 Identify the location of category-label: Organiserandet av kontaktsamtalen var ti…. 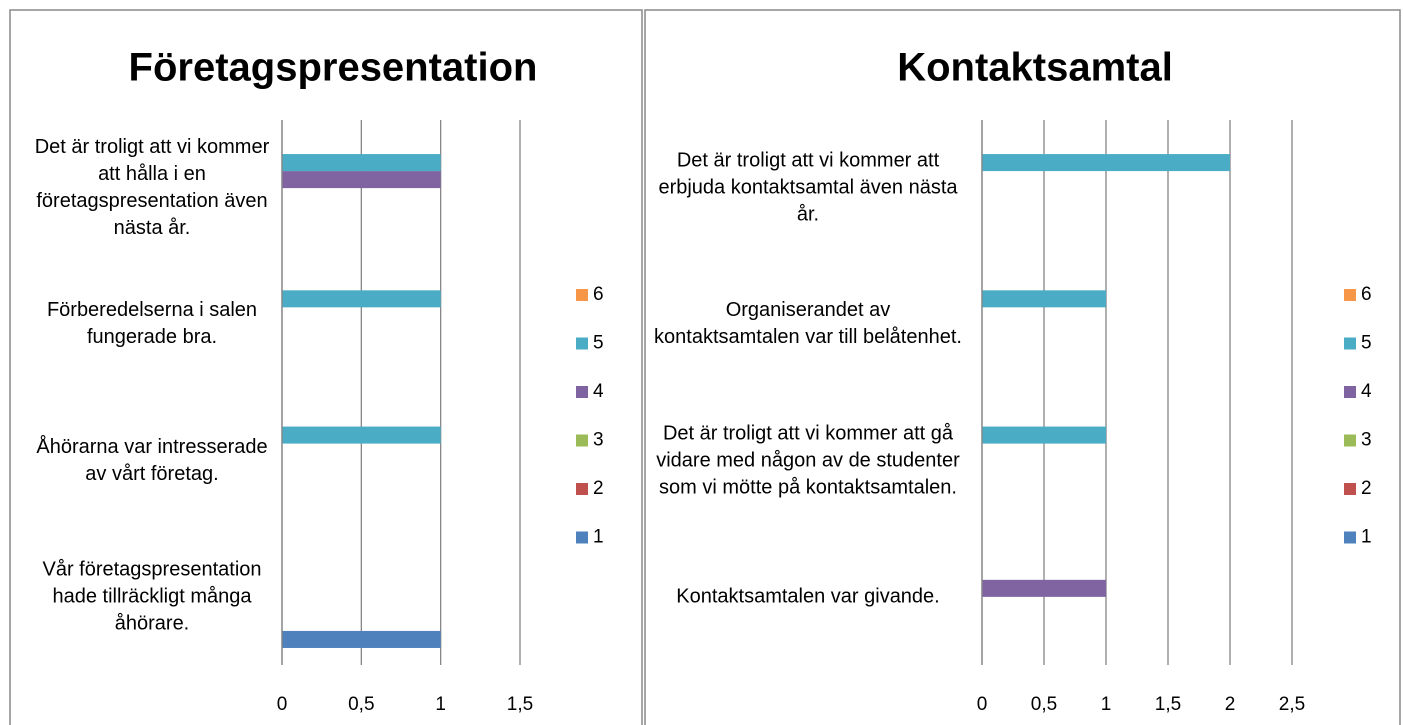
(808, 324).